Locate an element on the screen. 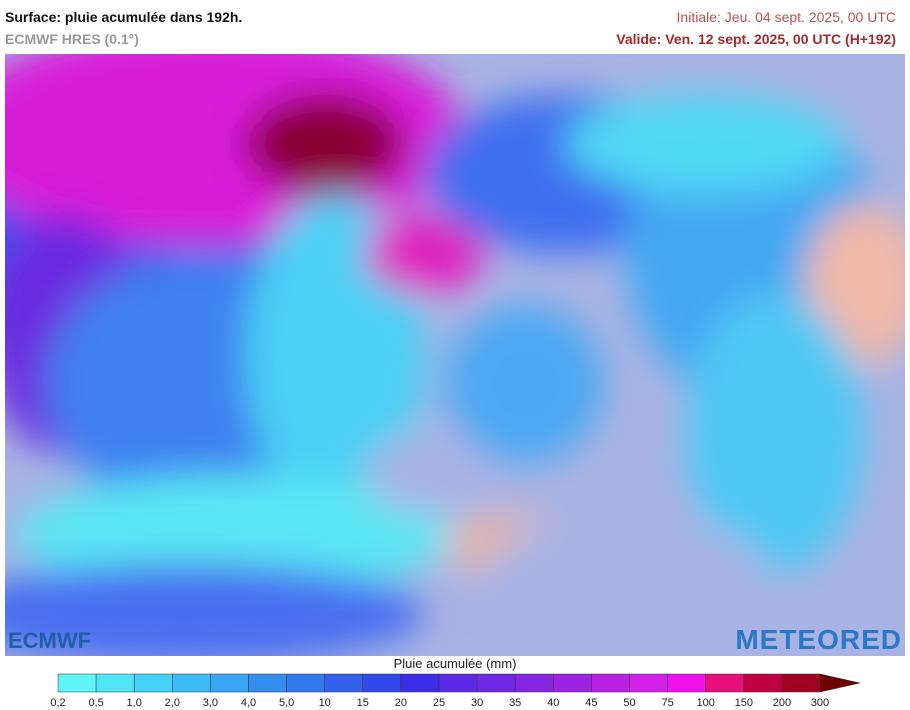 The image size is (910, 710). legend-label: 30 is located at coordinates (477, 703).